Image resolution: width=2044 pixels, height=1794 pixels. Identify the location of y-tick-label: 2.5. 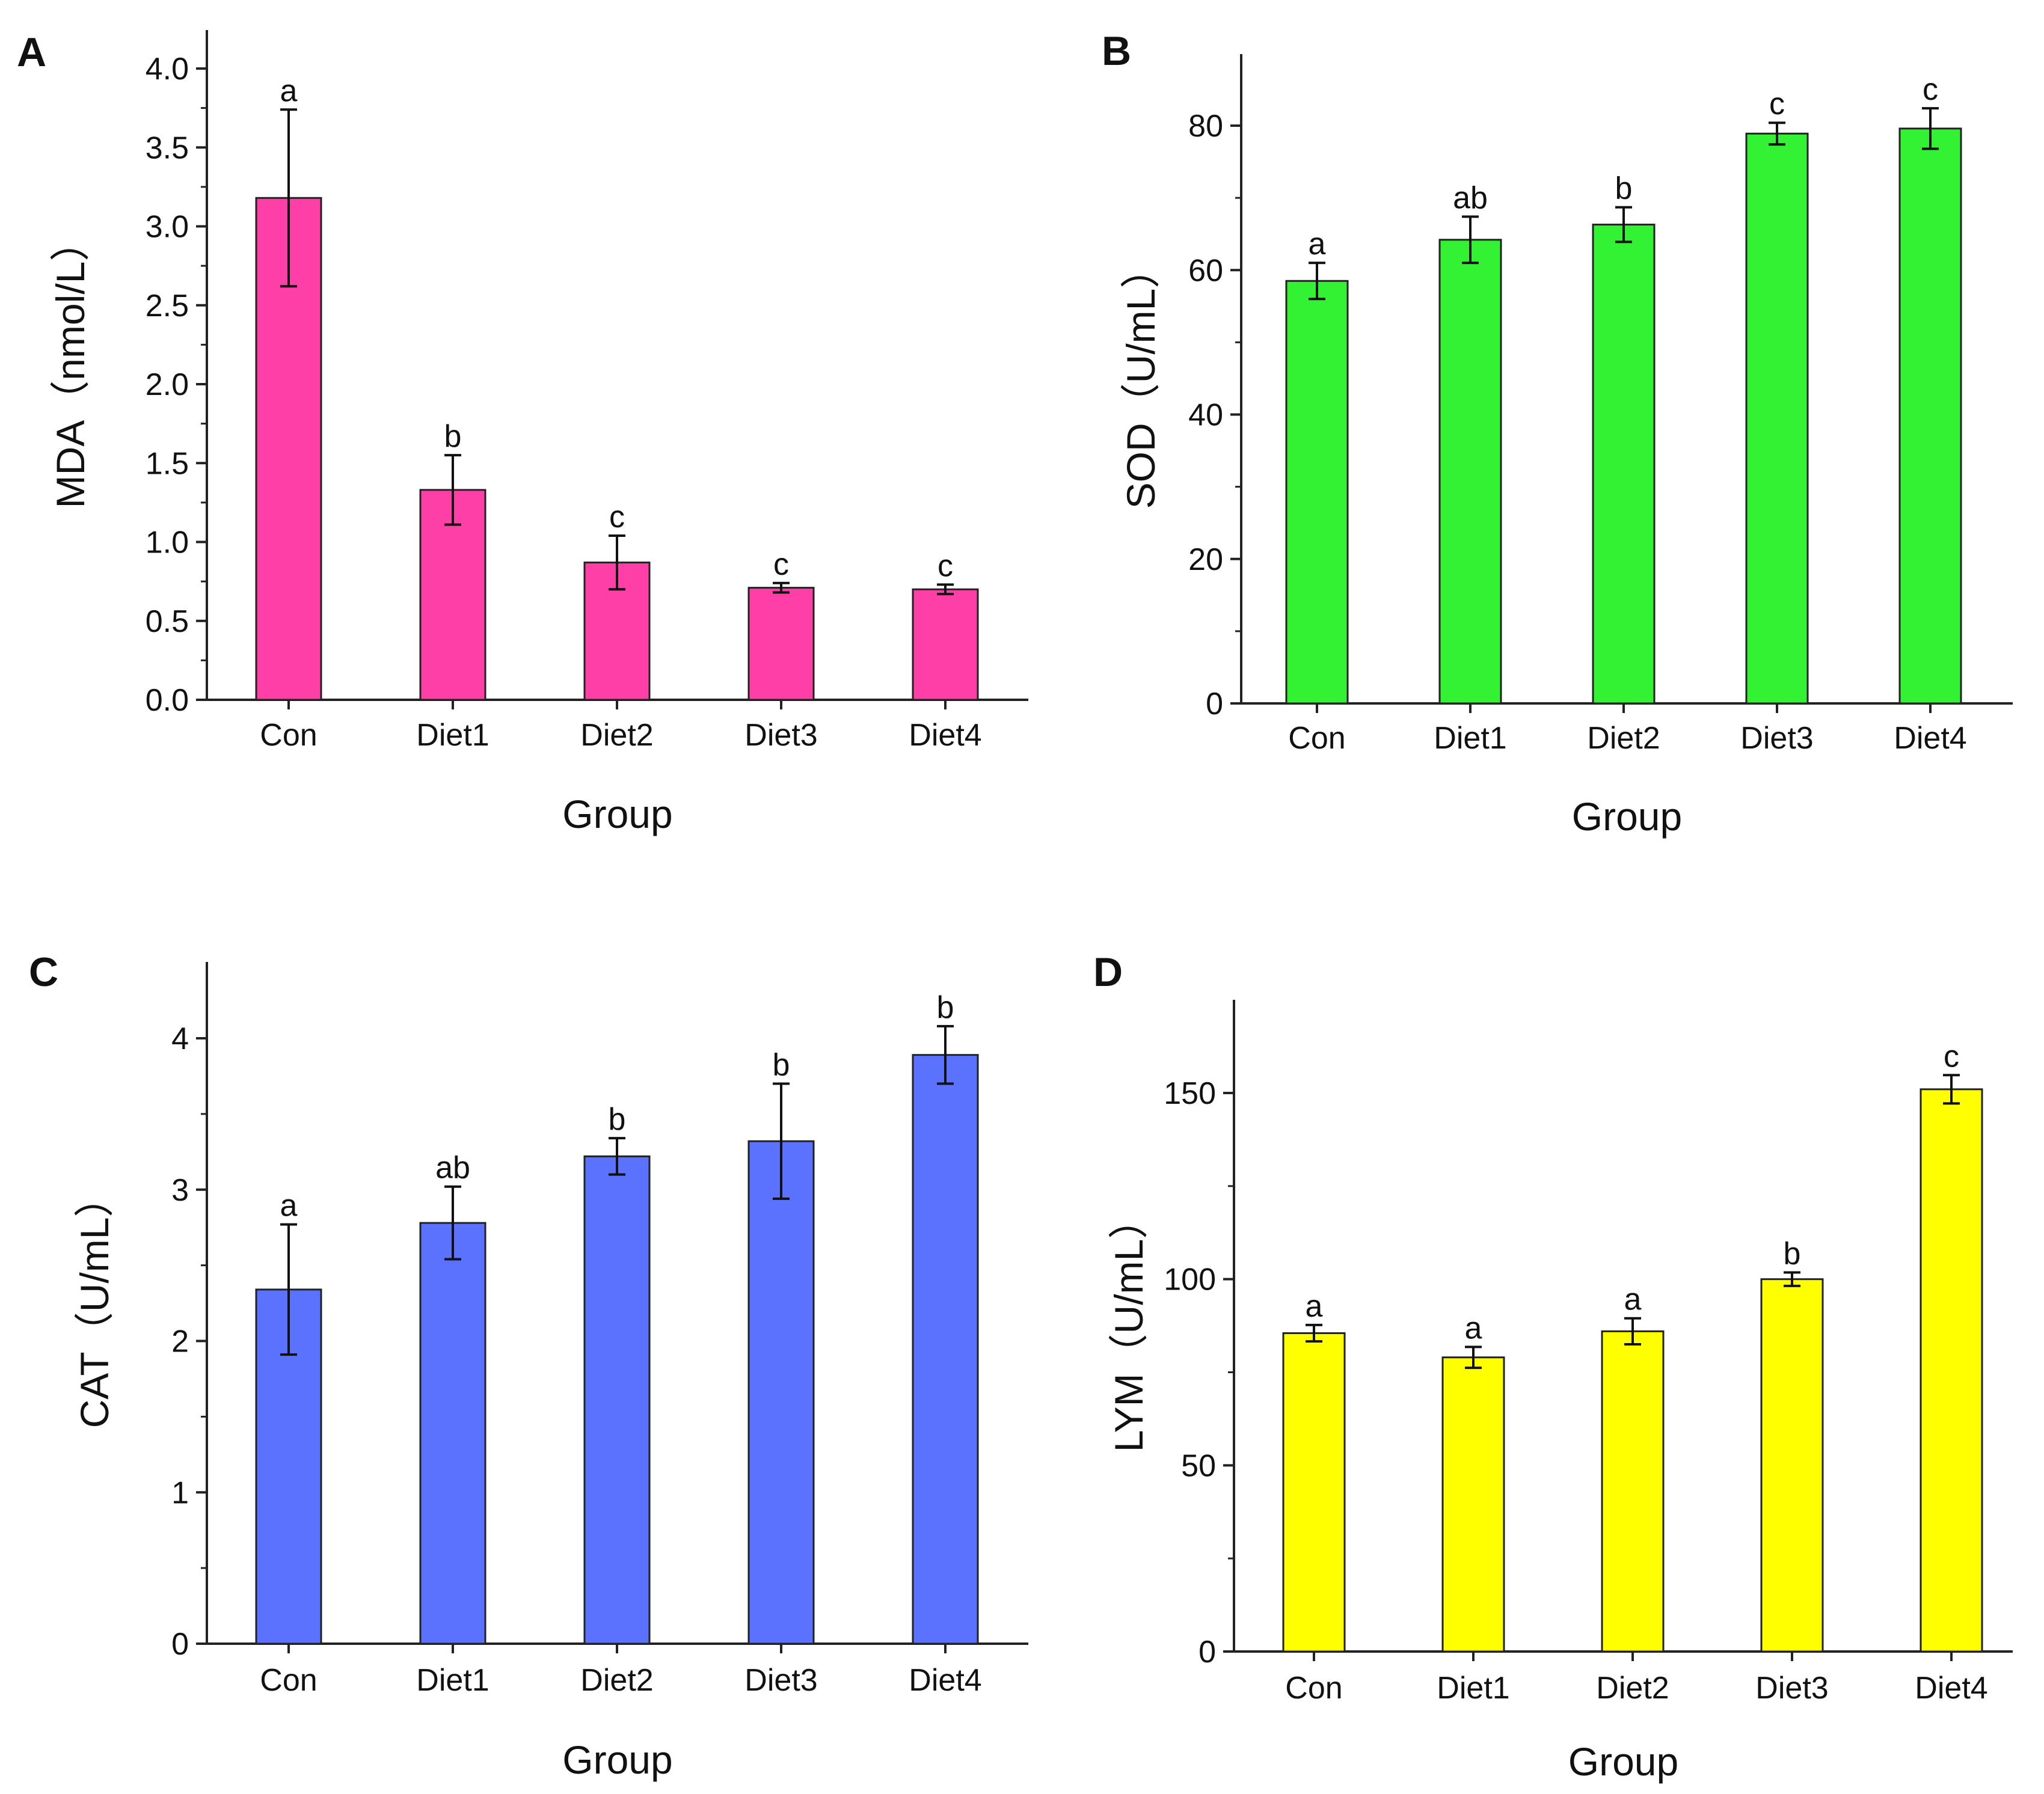
(167, 306).